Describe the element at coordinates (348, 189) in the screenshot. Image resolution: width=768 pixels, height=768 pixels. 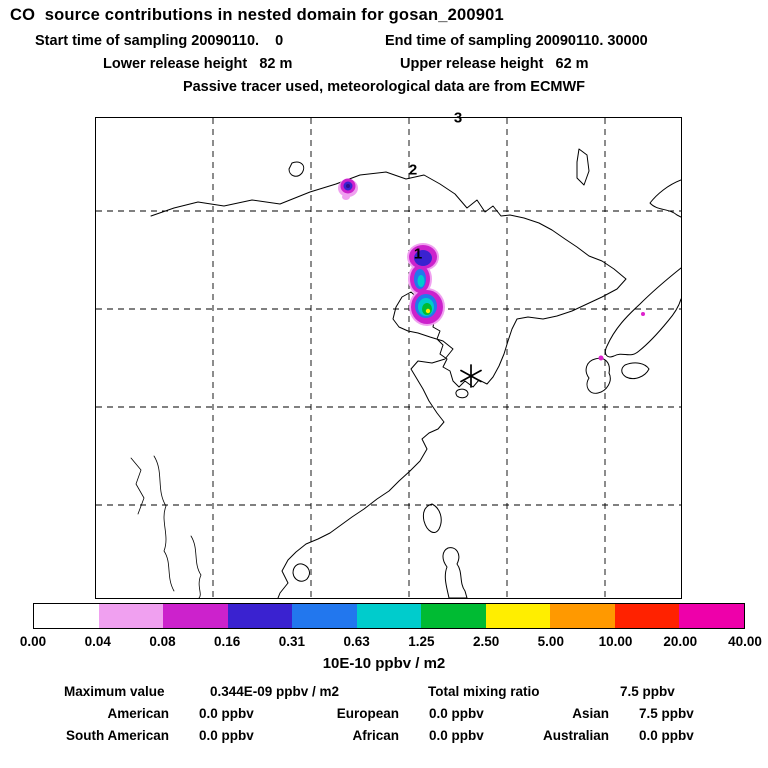
I see `secondary-plume-blob` at that location.